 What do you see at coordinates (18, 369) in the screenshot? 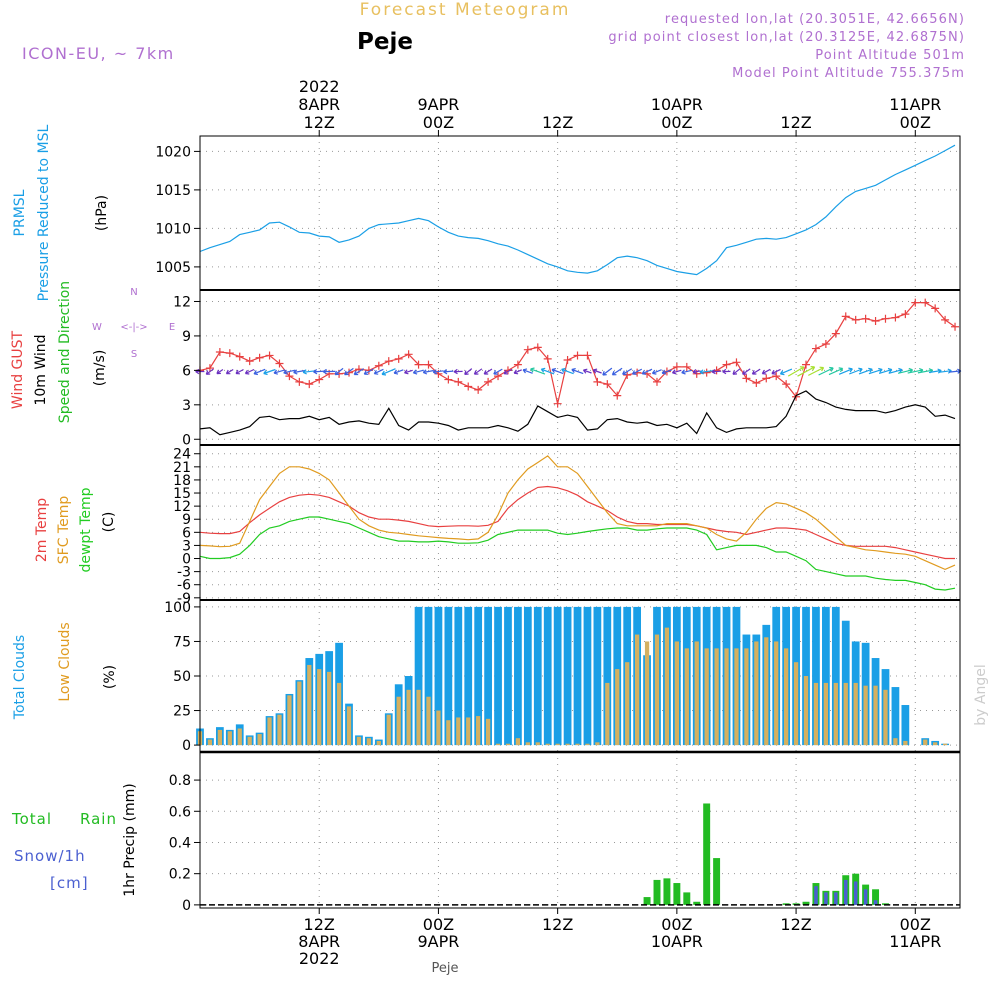
I see `wind-label-gust: Wind GUST` at bounding box center [18, 369].